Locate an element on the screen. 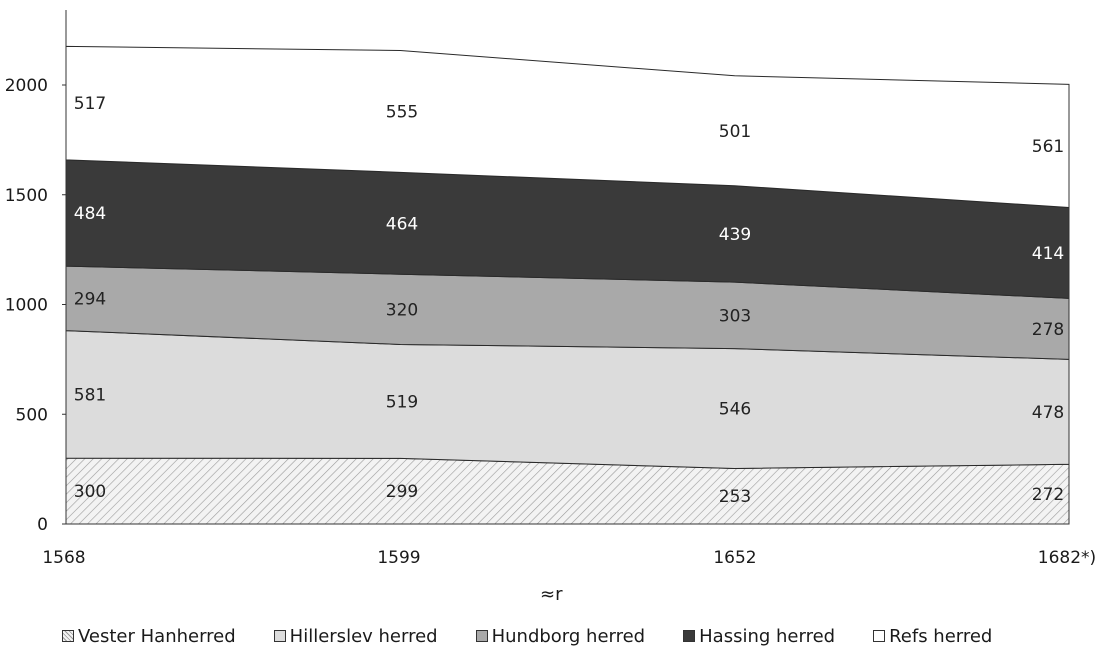  x-axis-label: ≈r is located at coordinates (551, 594).